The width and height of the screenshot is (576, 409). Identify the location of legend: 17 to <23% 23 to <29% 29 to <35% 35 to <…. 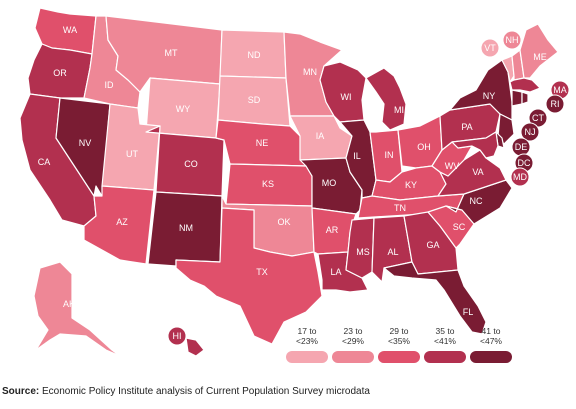
(399, 348).